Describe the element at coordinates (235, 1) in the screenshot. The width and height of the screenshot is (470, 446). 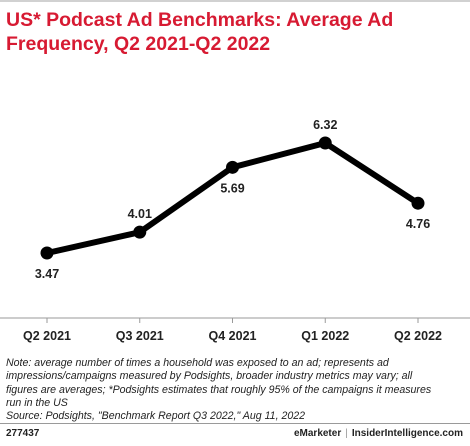
I see `top-rule` at that location.